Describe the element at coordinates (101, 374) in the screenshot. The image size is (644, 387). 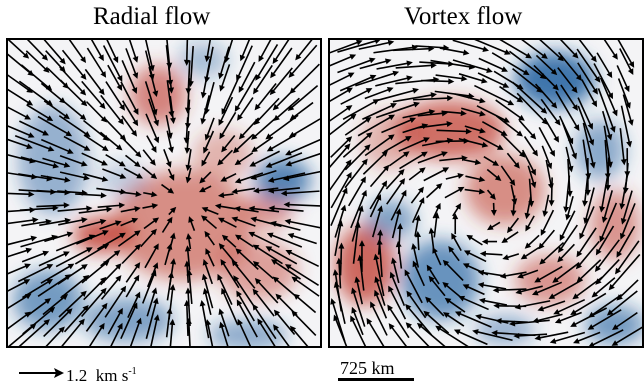
I see `reference-arrow-label: 1.2 km s-1` at that location.